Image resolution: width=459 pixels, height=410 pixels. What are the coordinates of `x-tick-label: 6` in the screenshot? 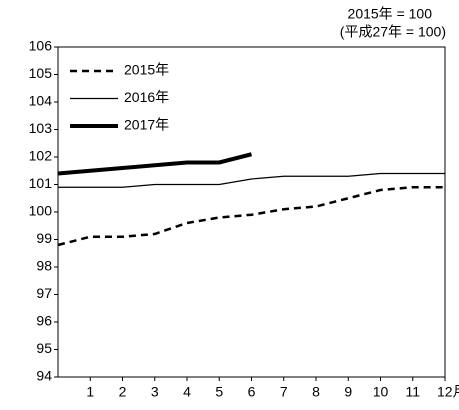 It's located at (252, 392).